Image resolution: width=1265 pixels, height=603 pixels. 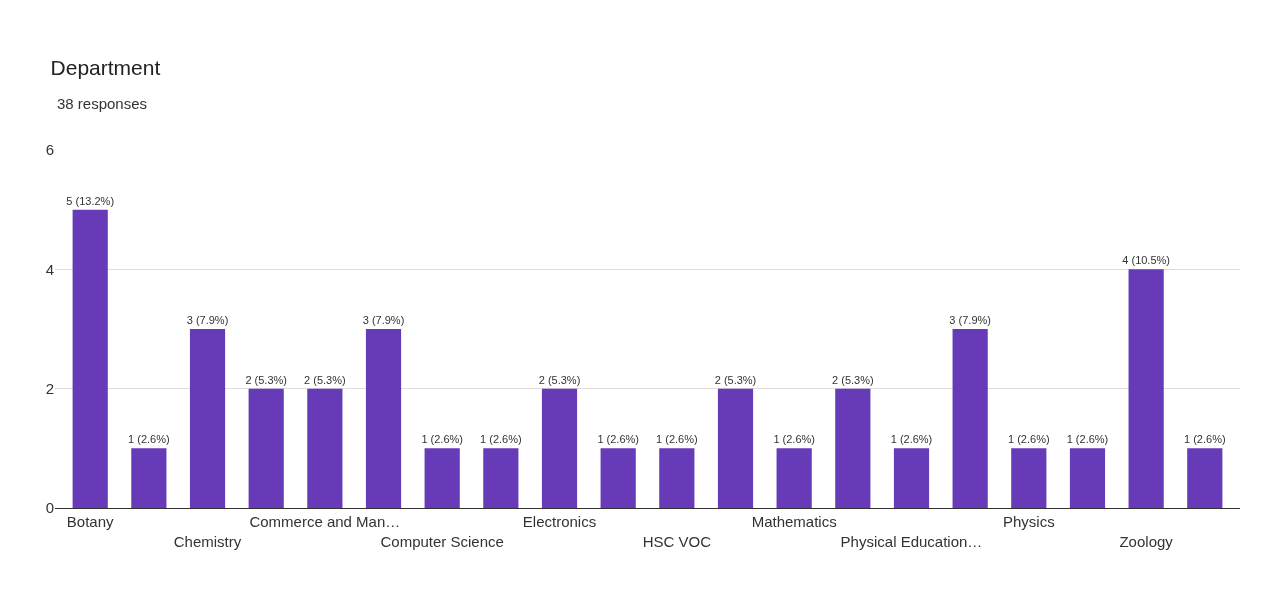 I want to click on x-tick-label: Computer Science, so click(x=442, y=541).